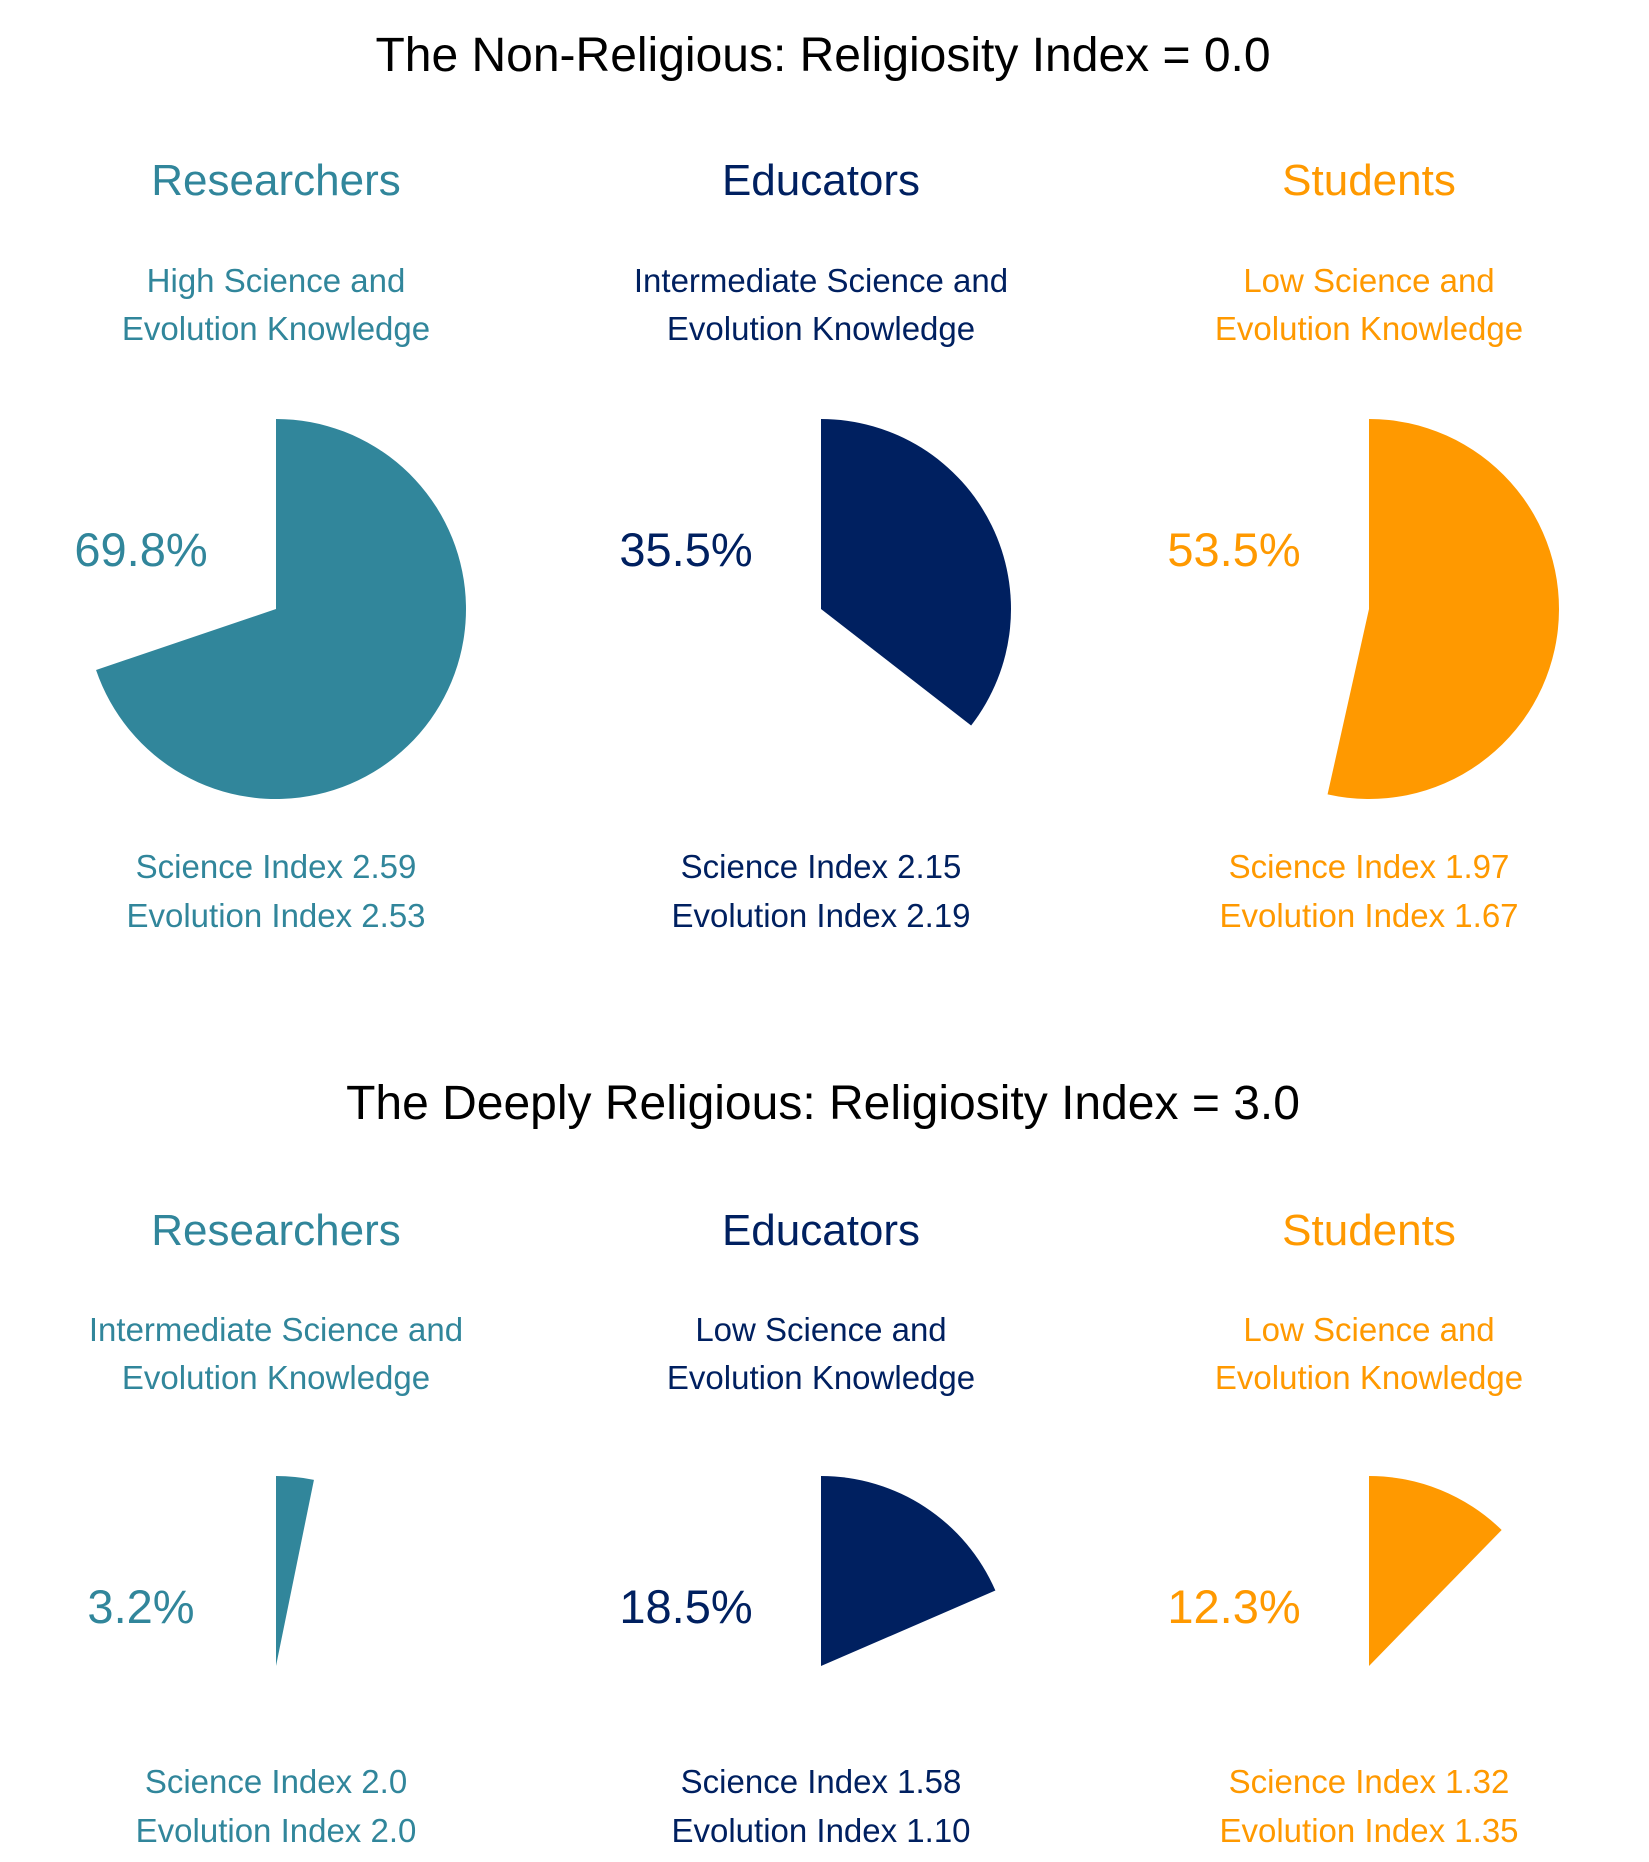 This screenshot has height=1862, width=1649. I want to click on percent-label: 53.5%, so click(1234, 549).